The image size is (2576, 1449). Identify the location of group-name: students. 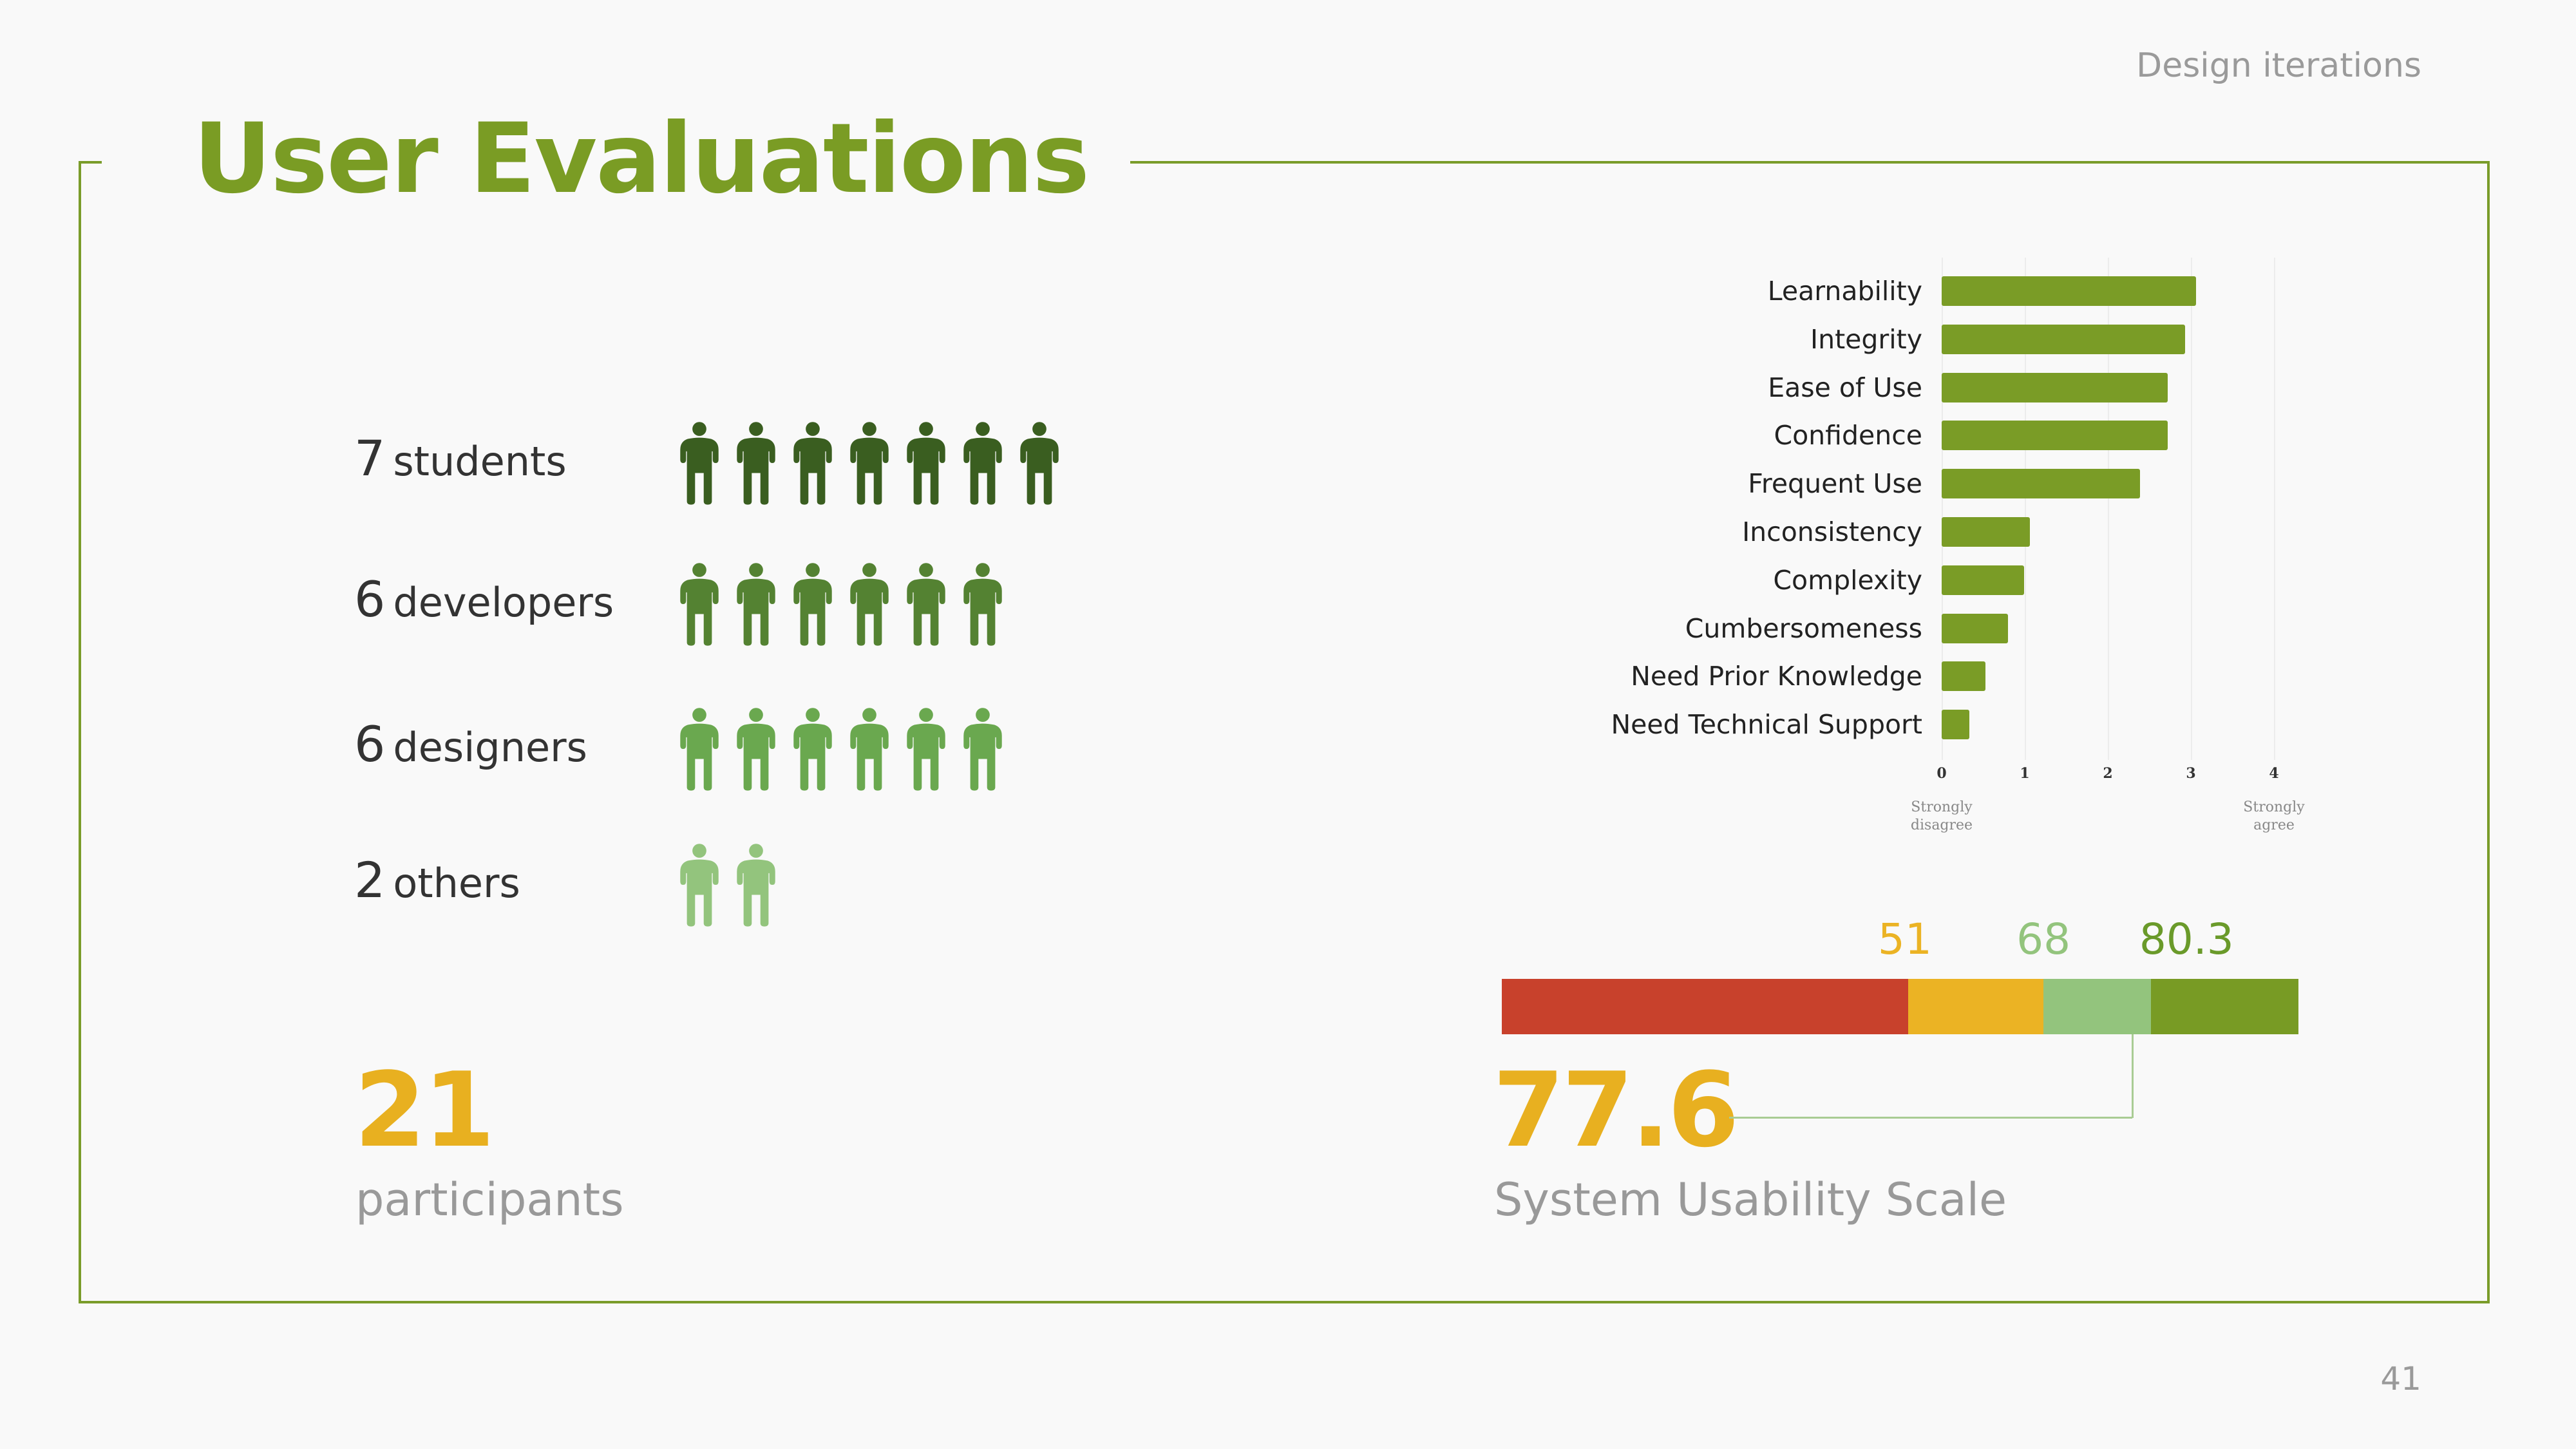
(480, 462).